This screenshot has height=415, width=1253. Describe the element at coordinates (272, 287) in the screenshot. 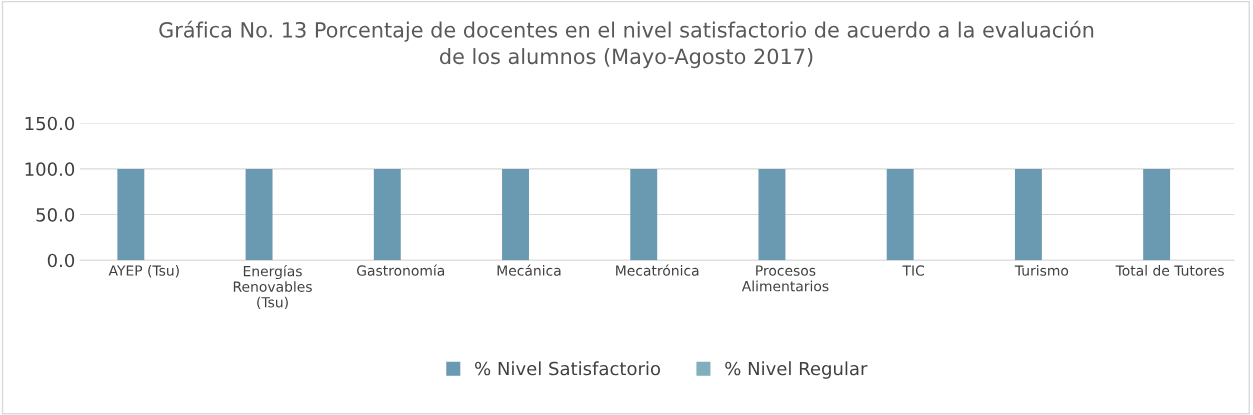

I see `x-tick-label: Energías Renovables (Tsu)` at that location.